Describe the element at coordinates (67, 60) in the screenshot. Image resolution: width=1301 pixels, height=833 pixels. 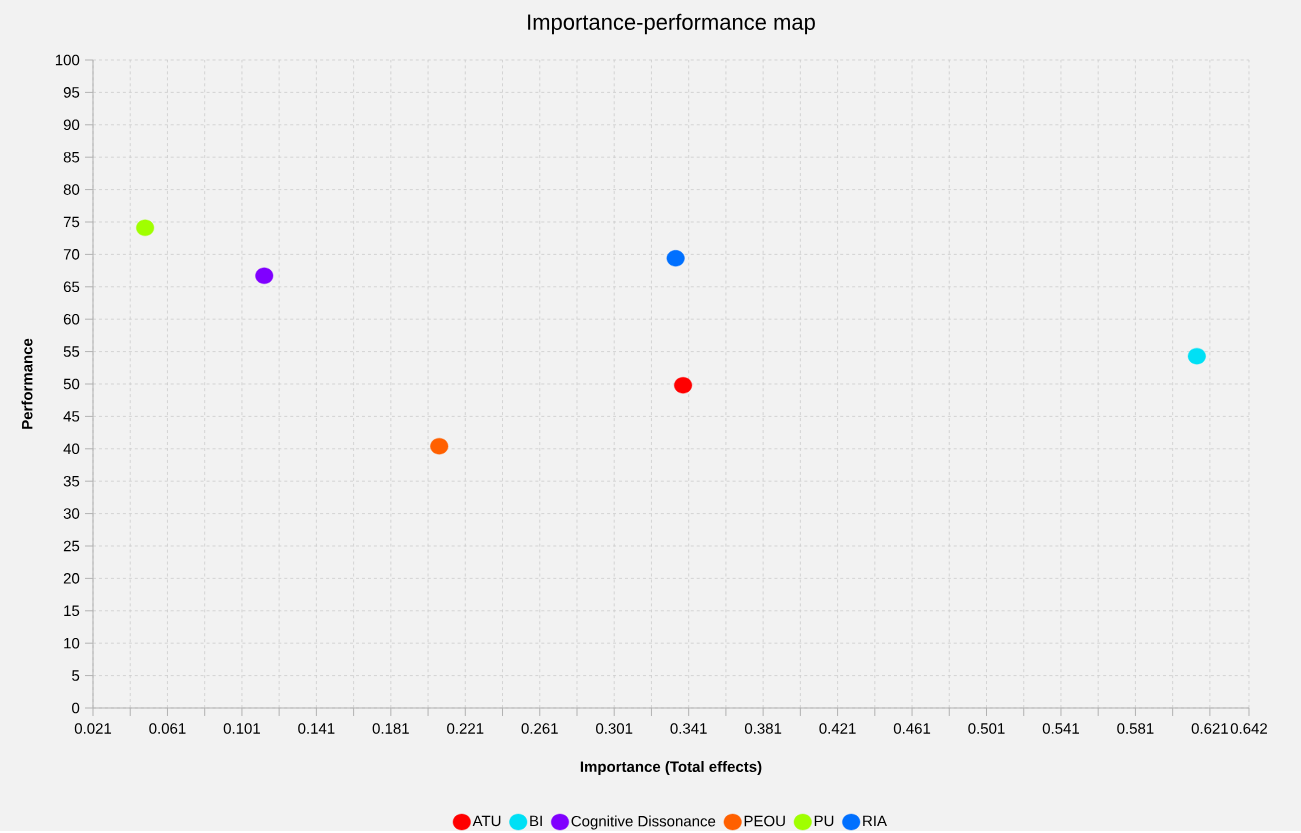
I see `y-tick-label: 100` at that location.